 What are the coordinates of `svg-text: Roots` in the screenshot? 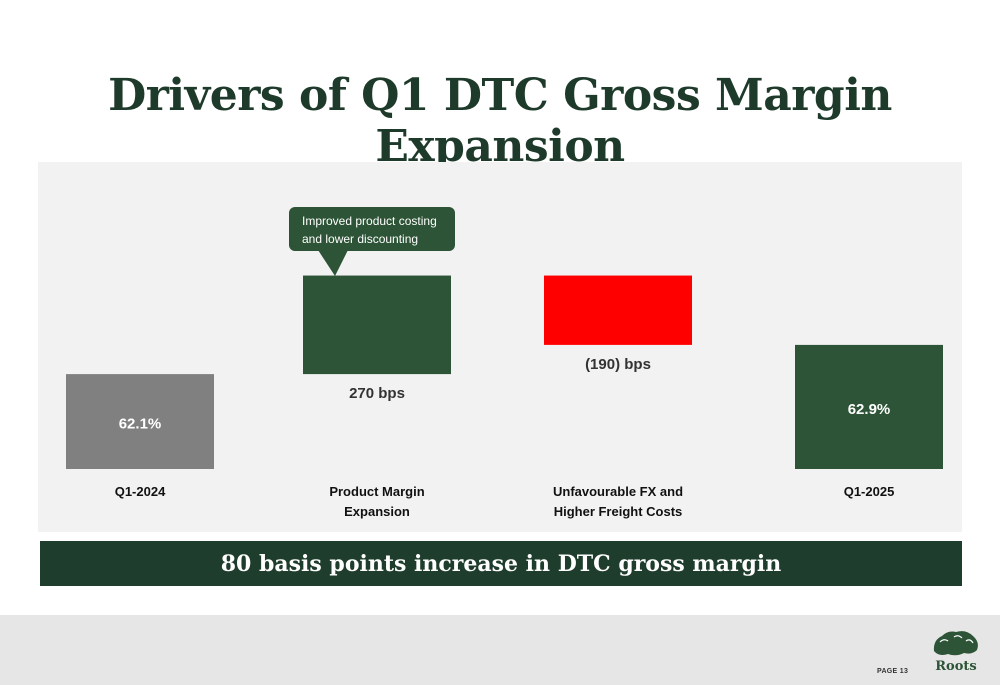 It's located at (955, 666).